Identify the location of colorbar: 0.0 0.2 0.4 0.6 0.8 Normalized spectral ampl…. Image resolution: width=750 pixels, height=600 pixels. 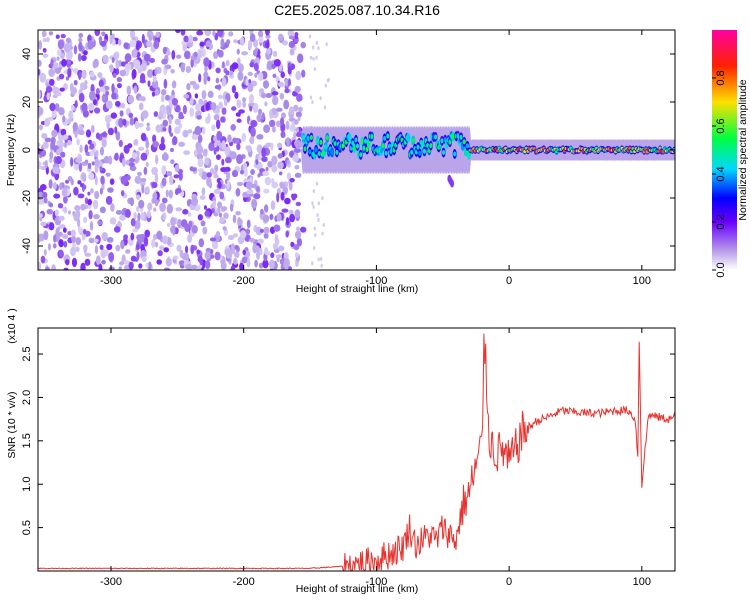
(730, 154).